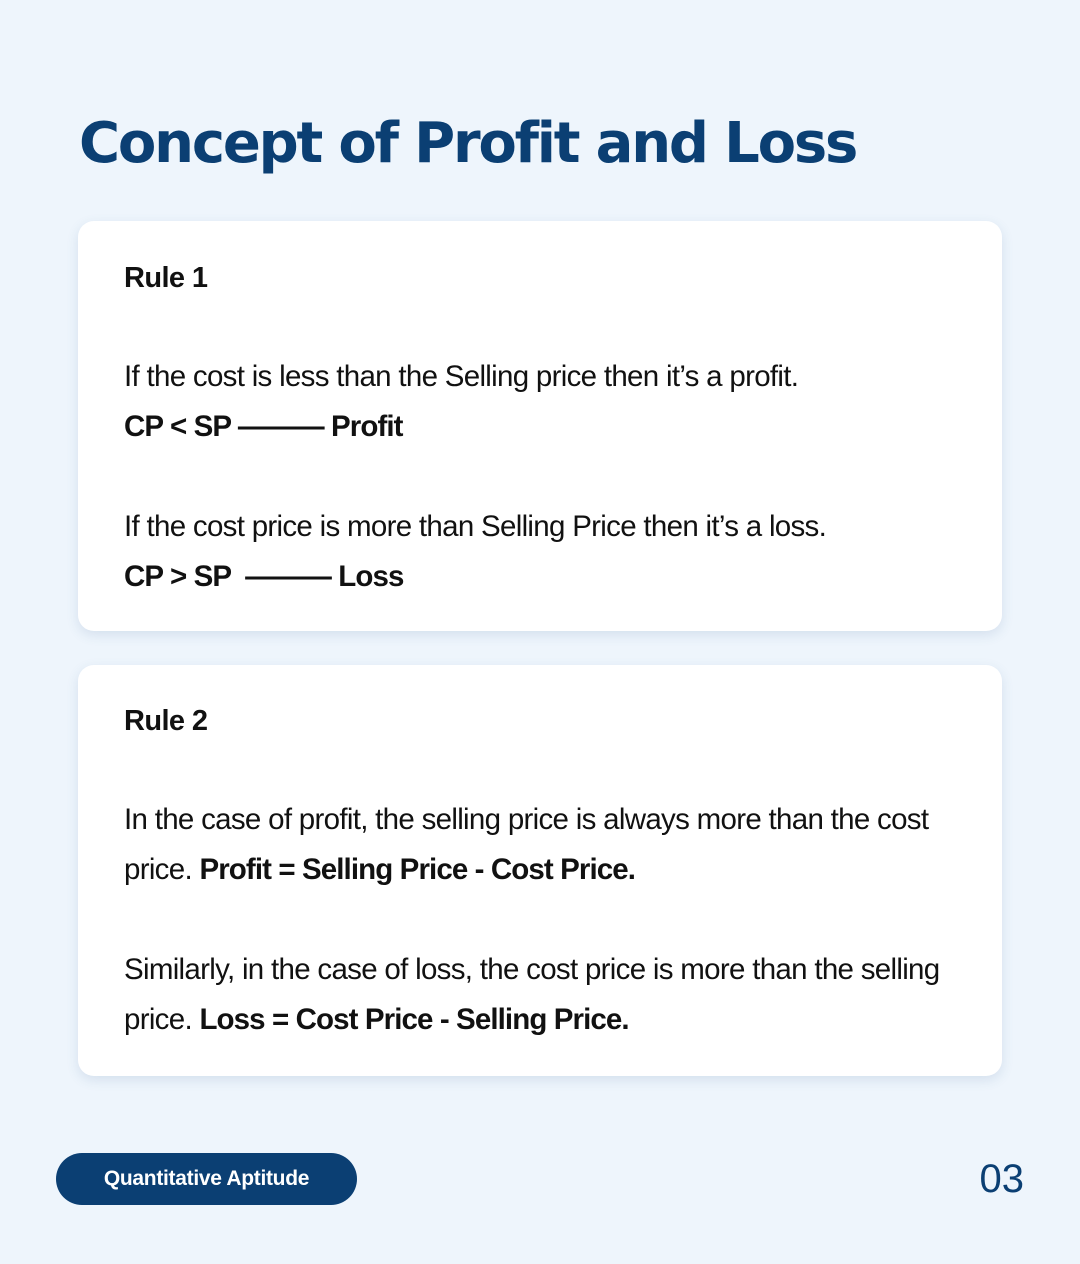 The image size is (1080, 1264). Describe the element at coordinates (166, 721) in the screenshot. I see `rule-2-heading: Rule 2` at that location.